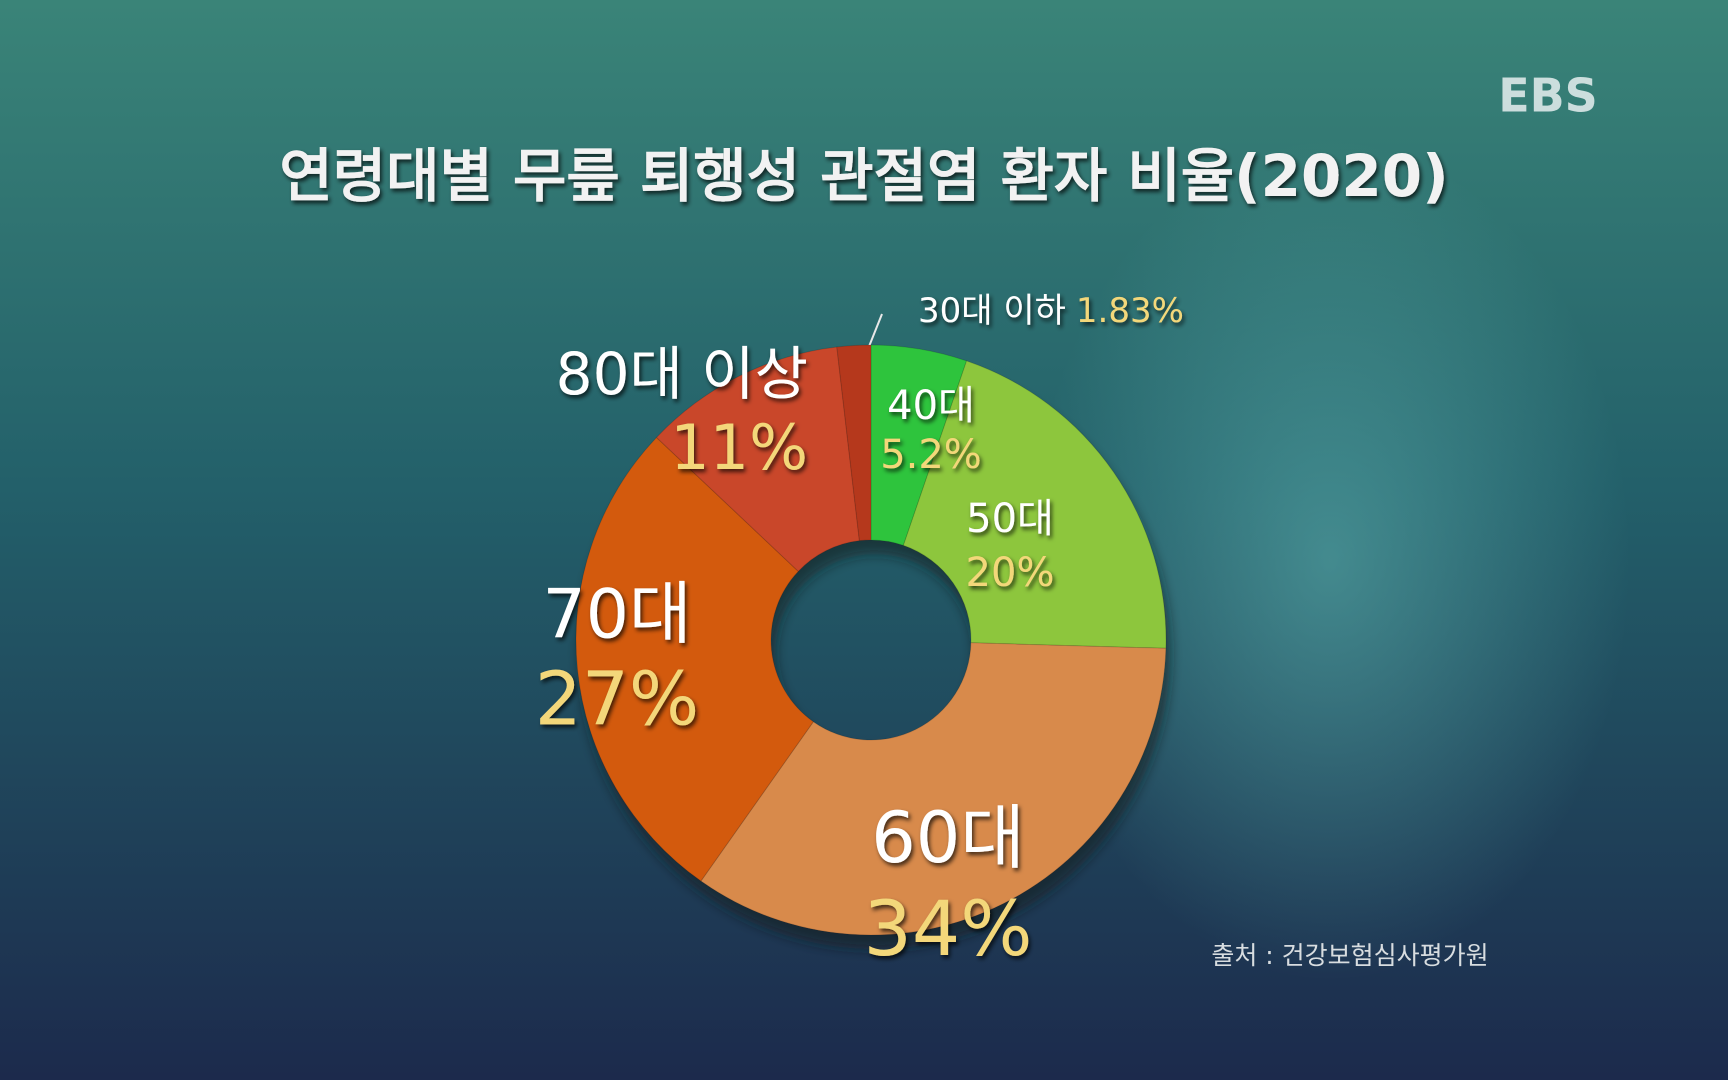 The image size is (1728, 1080). What do you see at coordinates (616, 615) in the screenshot?
I see `category-label: 70대` at bounding box center [616, 615].